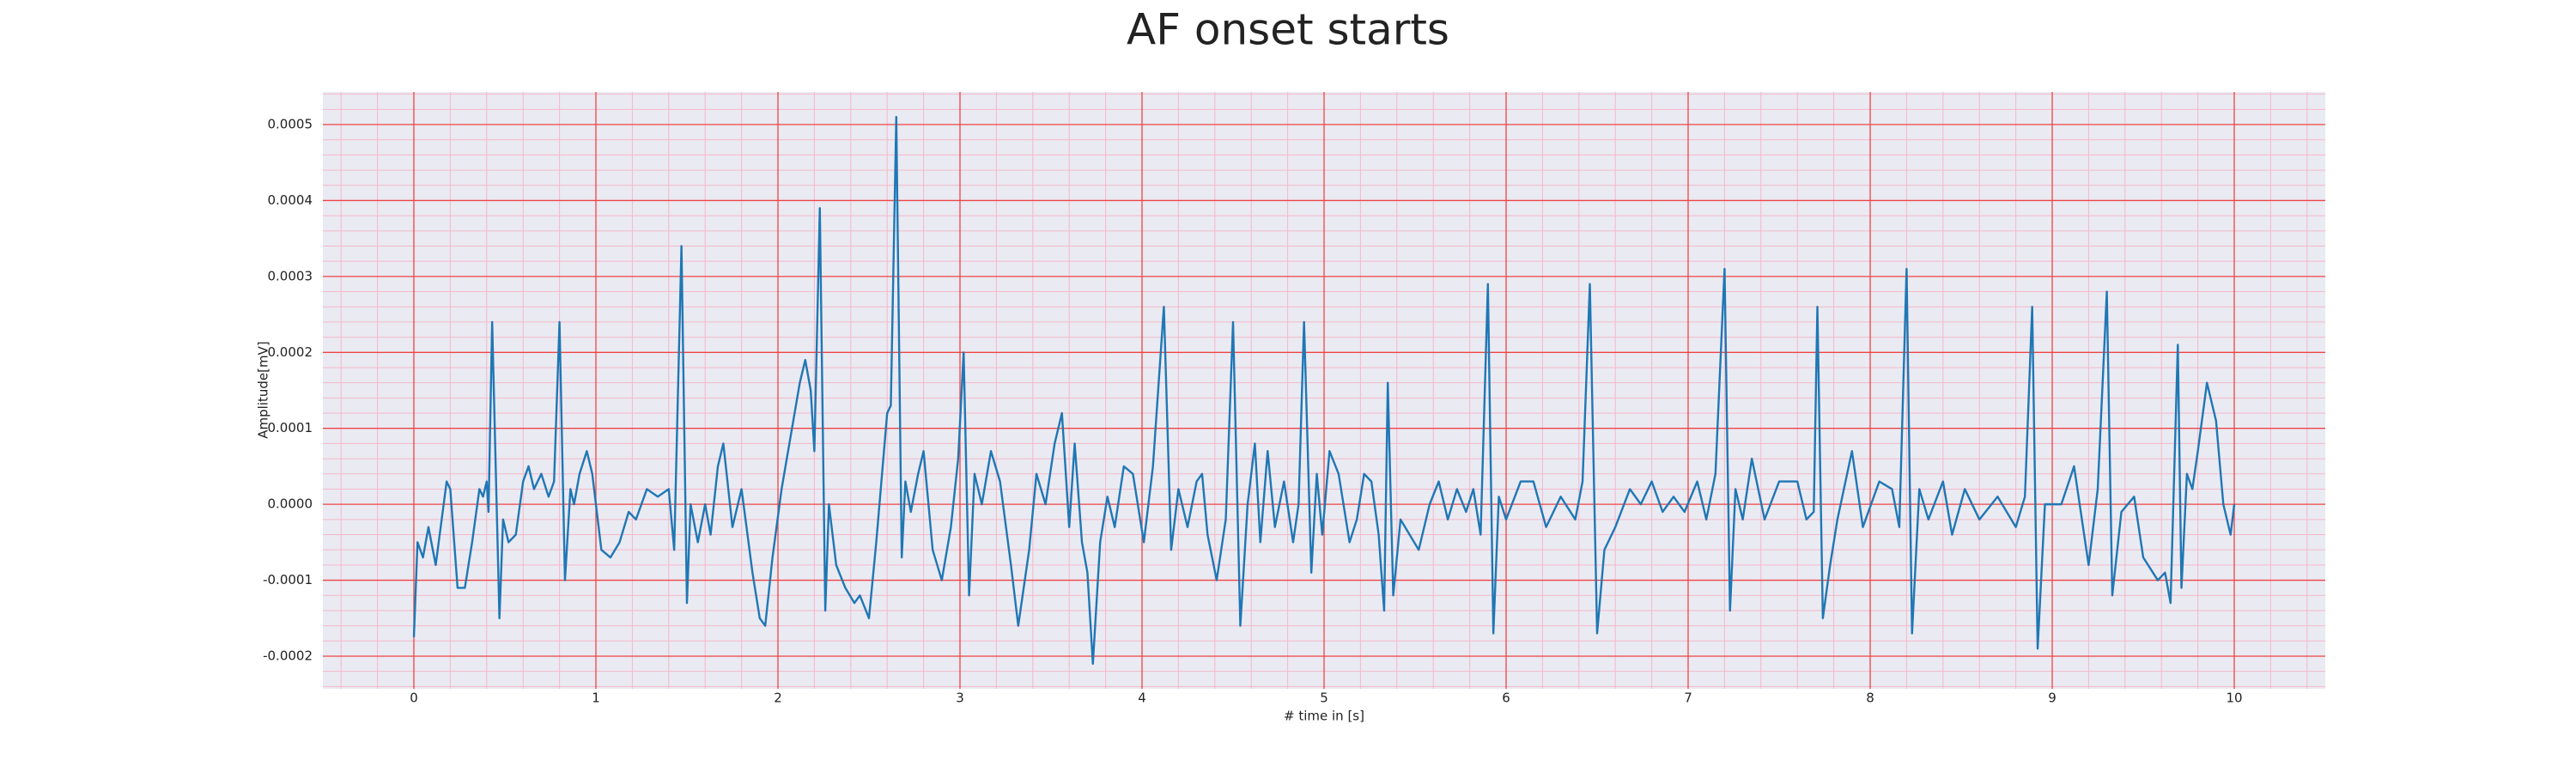  Describe the element at coordinates (1142, 698) in the screenshot. I see `x-tick-label: 4` at that location.